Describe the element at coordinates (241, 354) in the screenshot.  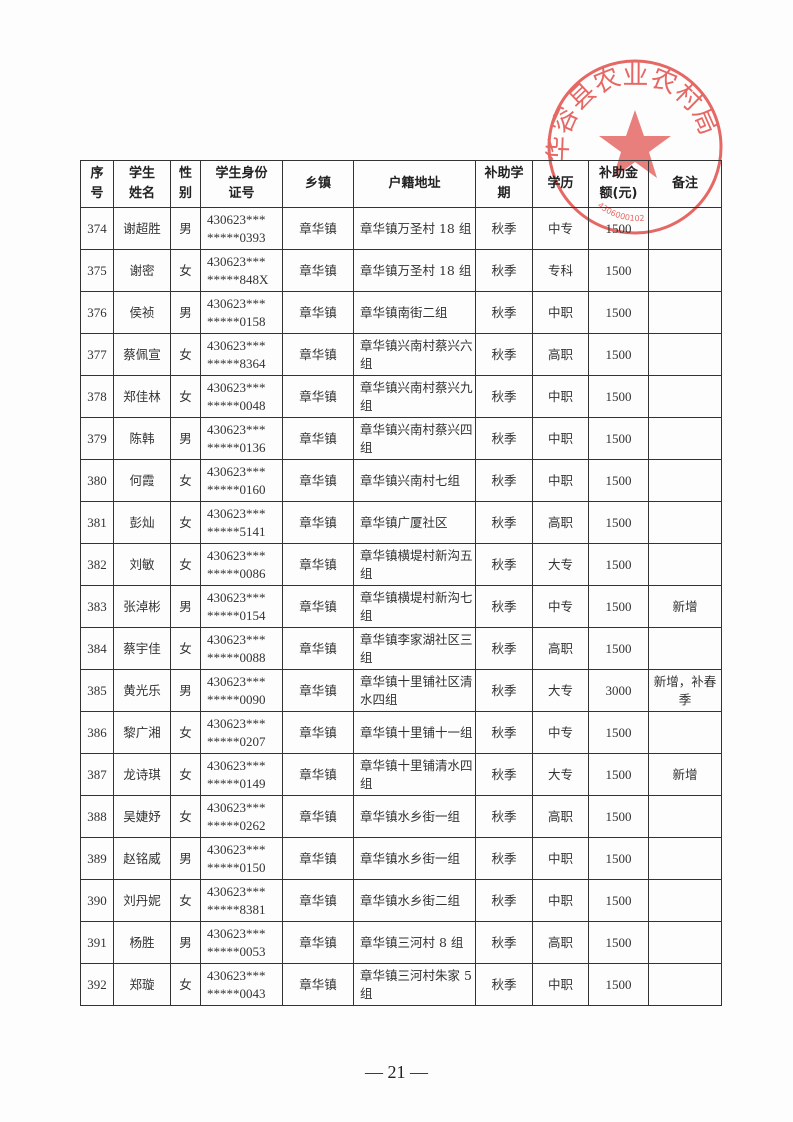
I see `cell-id: 430623*** *****8364` at that location.